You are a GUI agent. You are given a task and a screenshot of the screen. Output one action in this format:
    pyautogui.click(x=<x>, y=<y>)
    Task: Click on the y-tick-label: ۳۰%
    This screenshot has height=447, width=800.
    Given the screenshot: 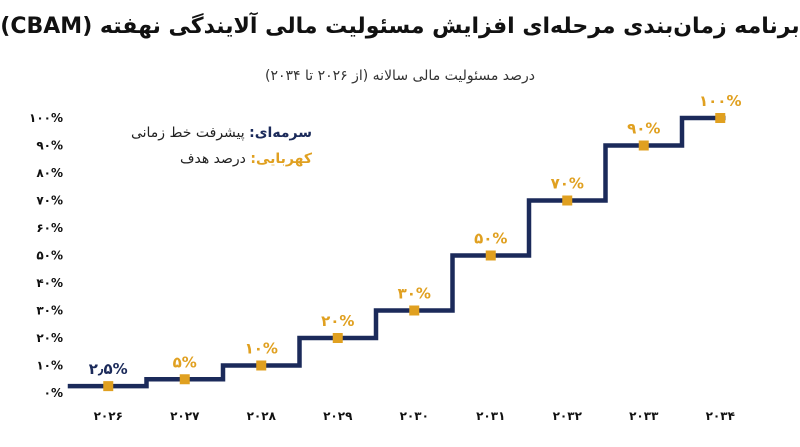 What is the action you would take?
    pyautogui.click(x=49, y=311)
    